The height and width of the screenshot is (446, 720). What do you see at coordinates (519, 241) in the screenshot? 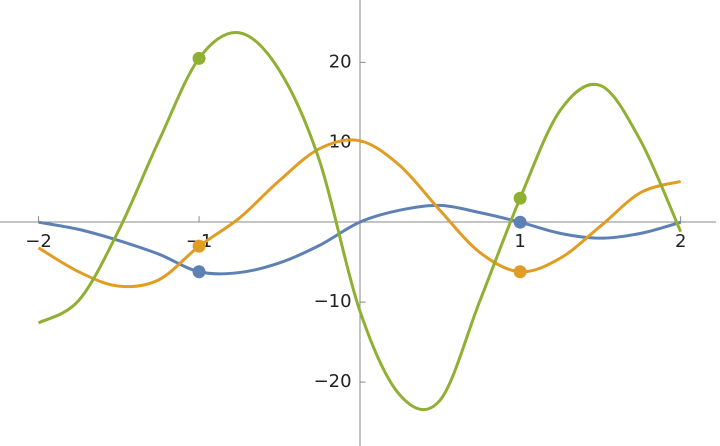
I see `x-tick-label: 1` at bounding box center [519, 241].